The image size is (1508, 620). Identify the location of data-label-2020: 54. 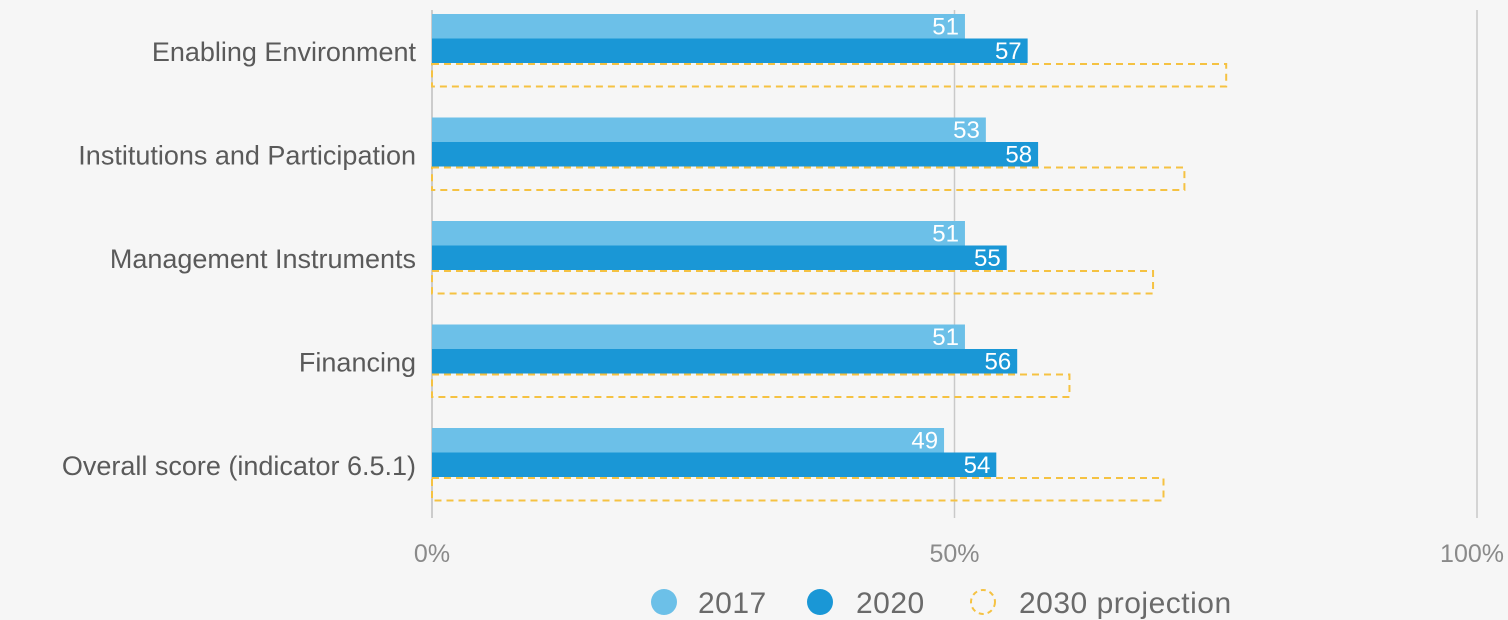
(977, 465).